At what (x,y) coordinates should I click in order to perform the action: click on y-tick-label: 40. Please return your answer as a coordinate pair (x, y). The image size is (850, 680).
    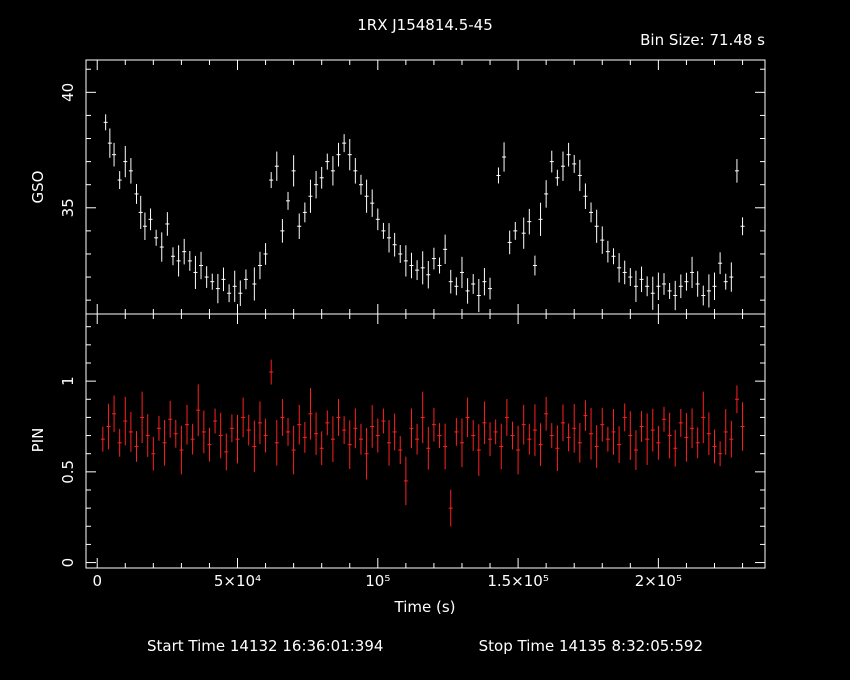
    Looking at the image, I should click on (68, 92).